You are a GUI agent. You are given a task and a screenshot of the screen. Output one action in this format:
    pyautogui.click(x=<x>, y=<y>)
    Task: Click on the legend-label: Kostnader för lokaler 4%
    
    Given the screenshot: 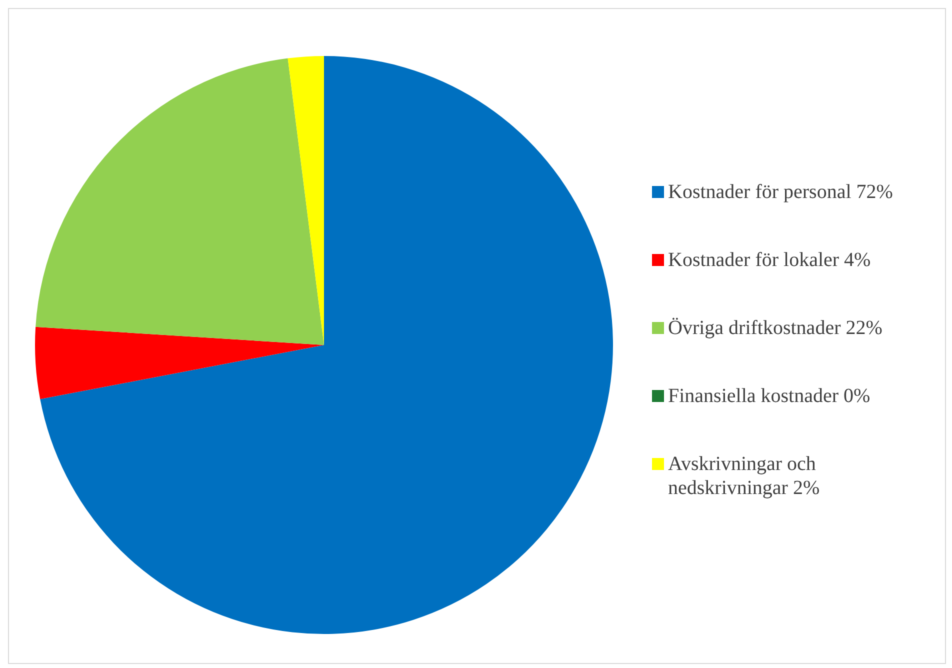 What is the action you would take?
    pyautogui.click(x=770, y=260)
    